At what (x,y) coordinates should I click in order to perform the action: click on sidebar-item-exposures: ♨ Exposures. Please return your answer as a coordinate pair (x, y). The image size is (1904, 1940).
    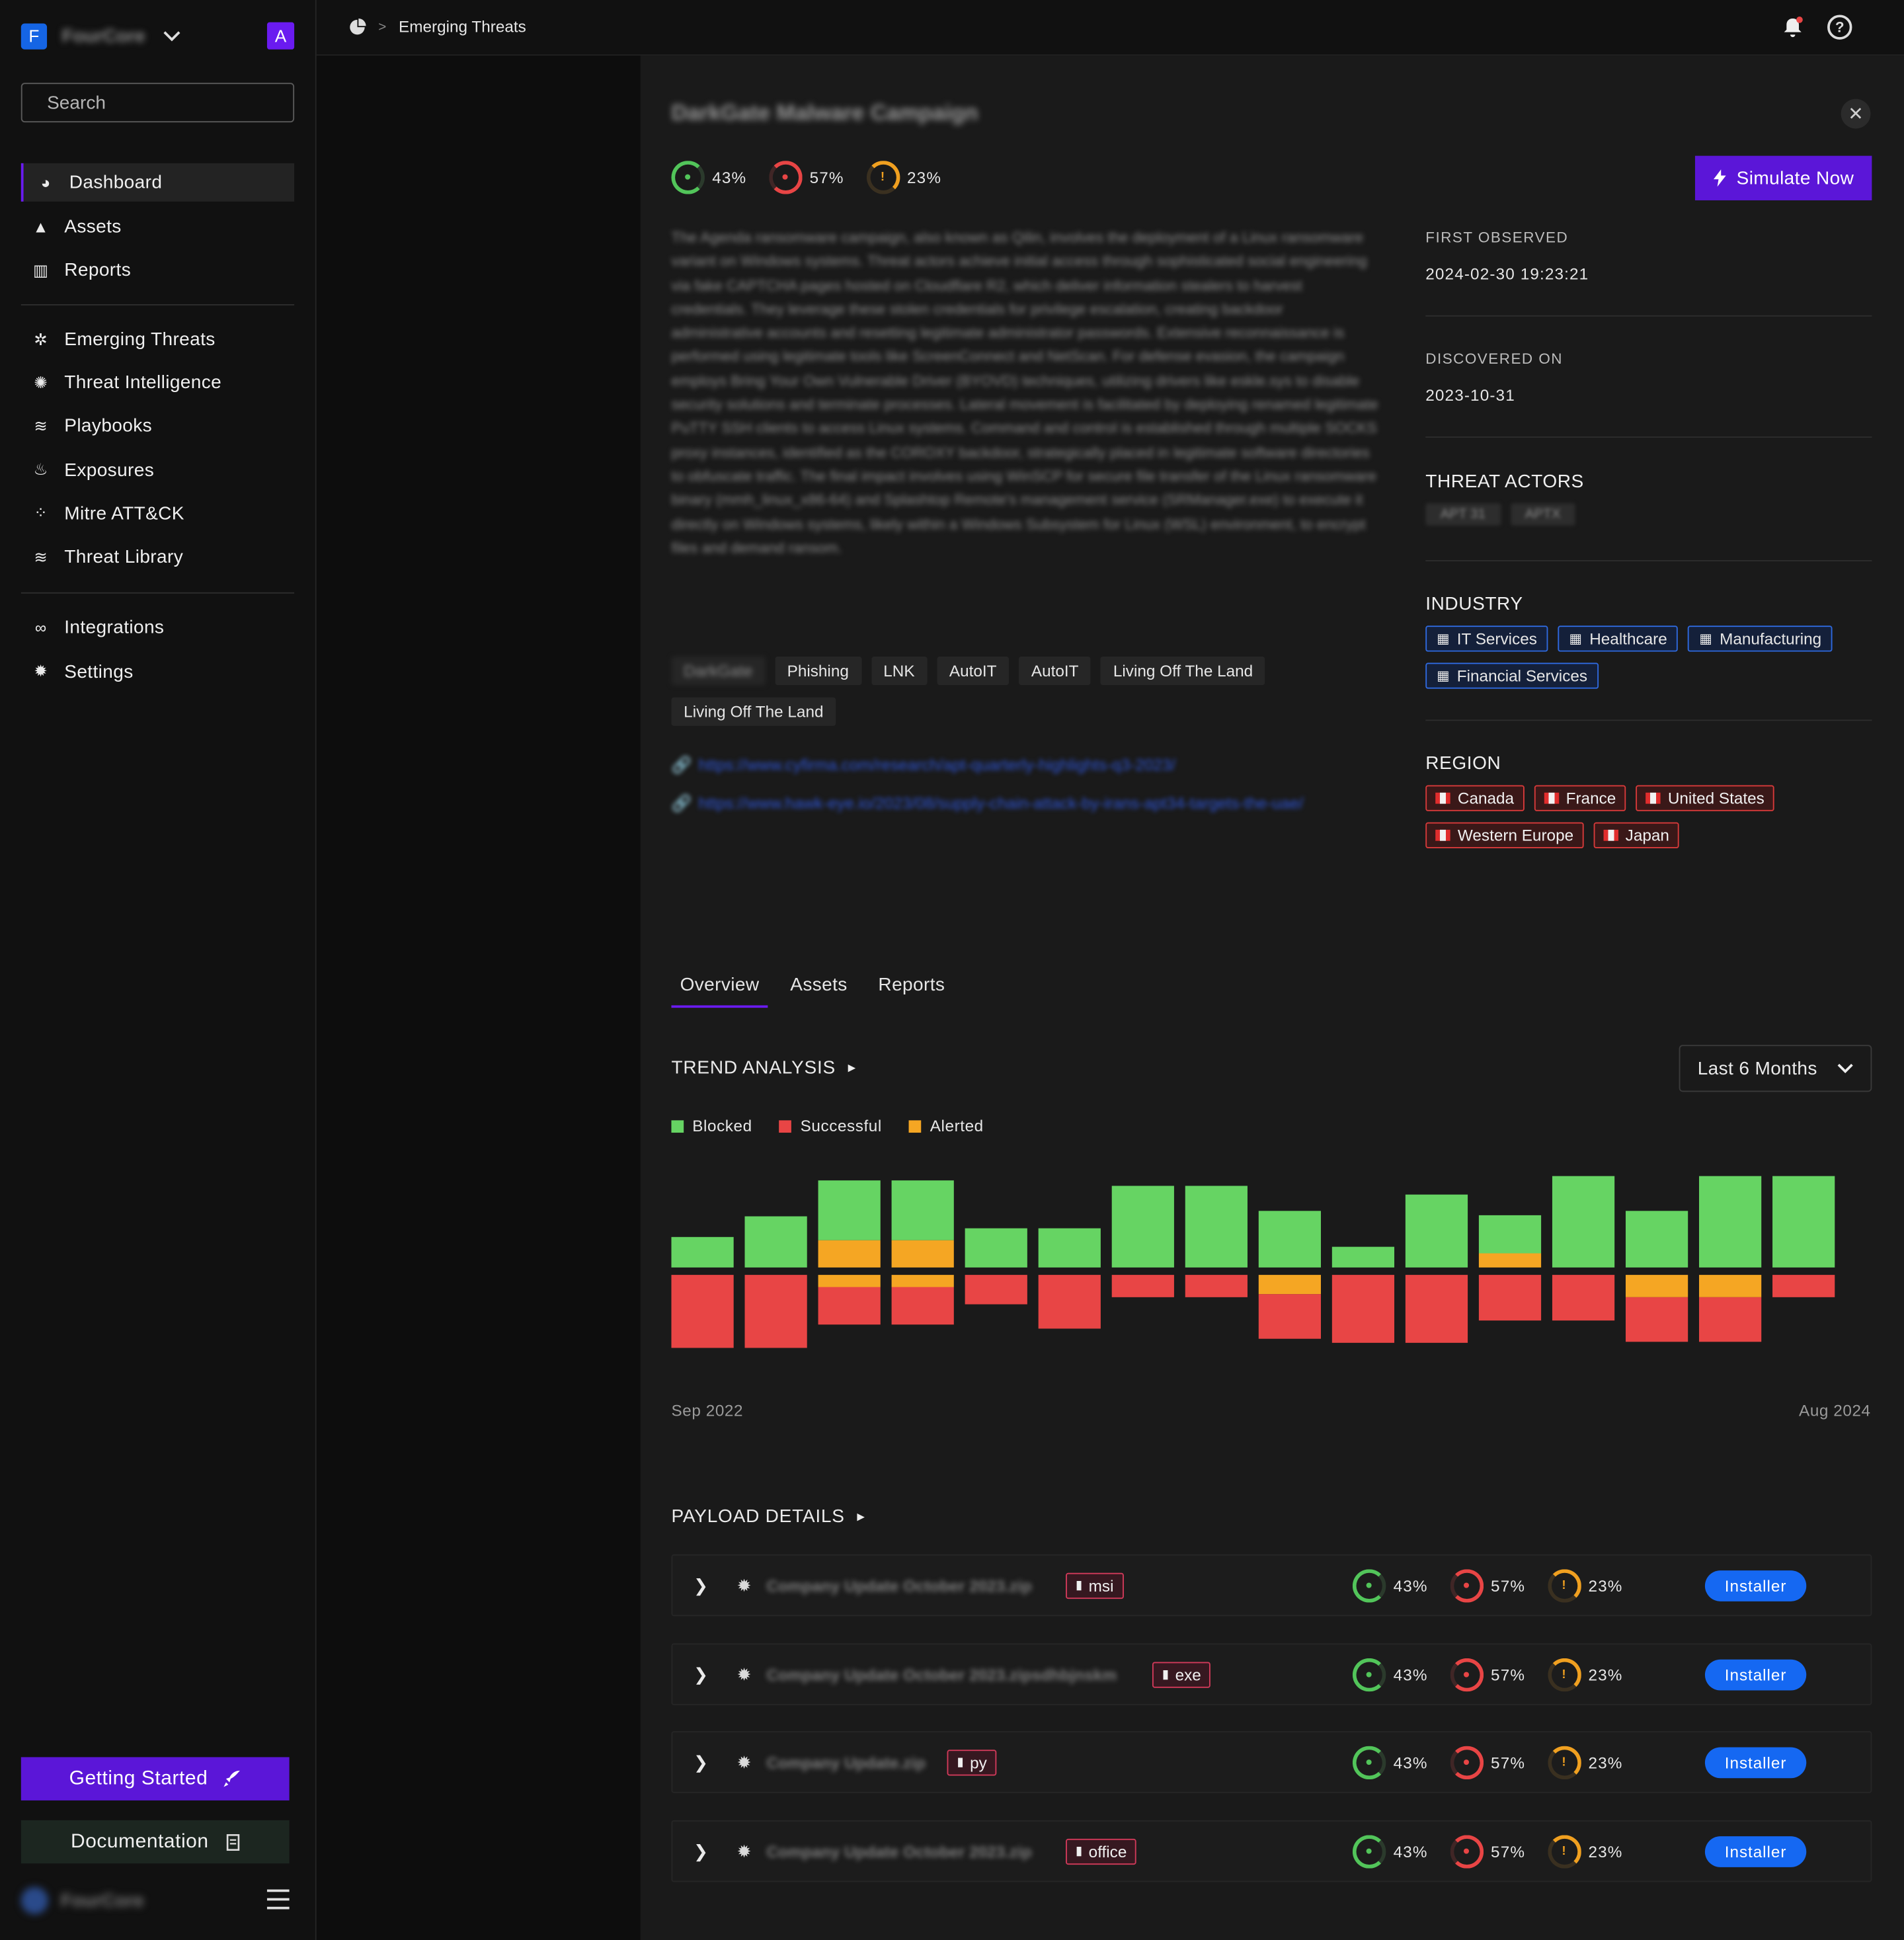
    Looking at the image, I should click on (157, 470).